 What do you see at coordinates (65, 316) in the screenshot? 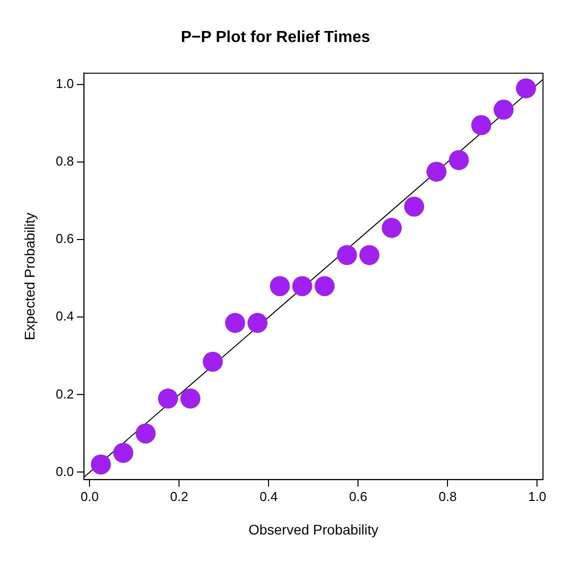
I see `y-tick-label: 0.4` at bounding box center [65, 316].